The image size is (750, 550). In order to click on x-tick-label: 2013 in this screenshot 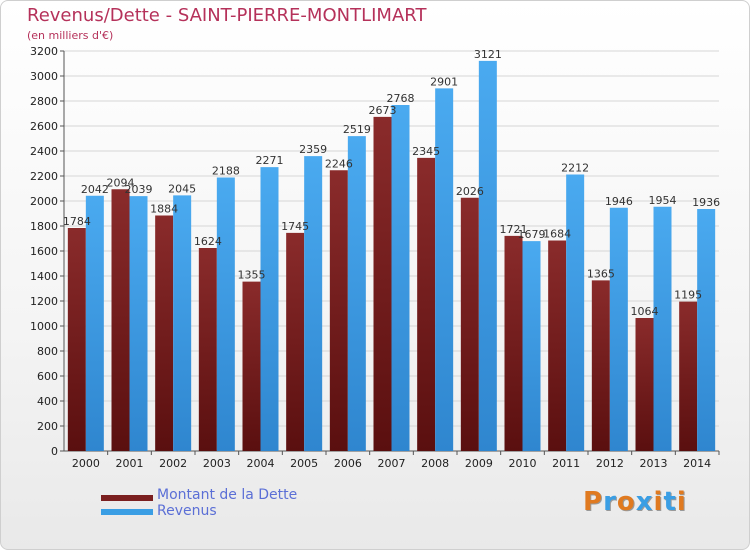, I will do `click(654, 463)`.